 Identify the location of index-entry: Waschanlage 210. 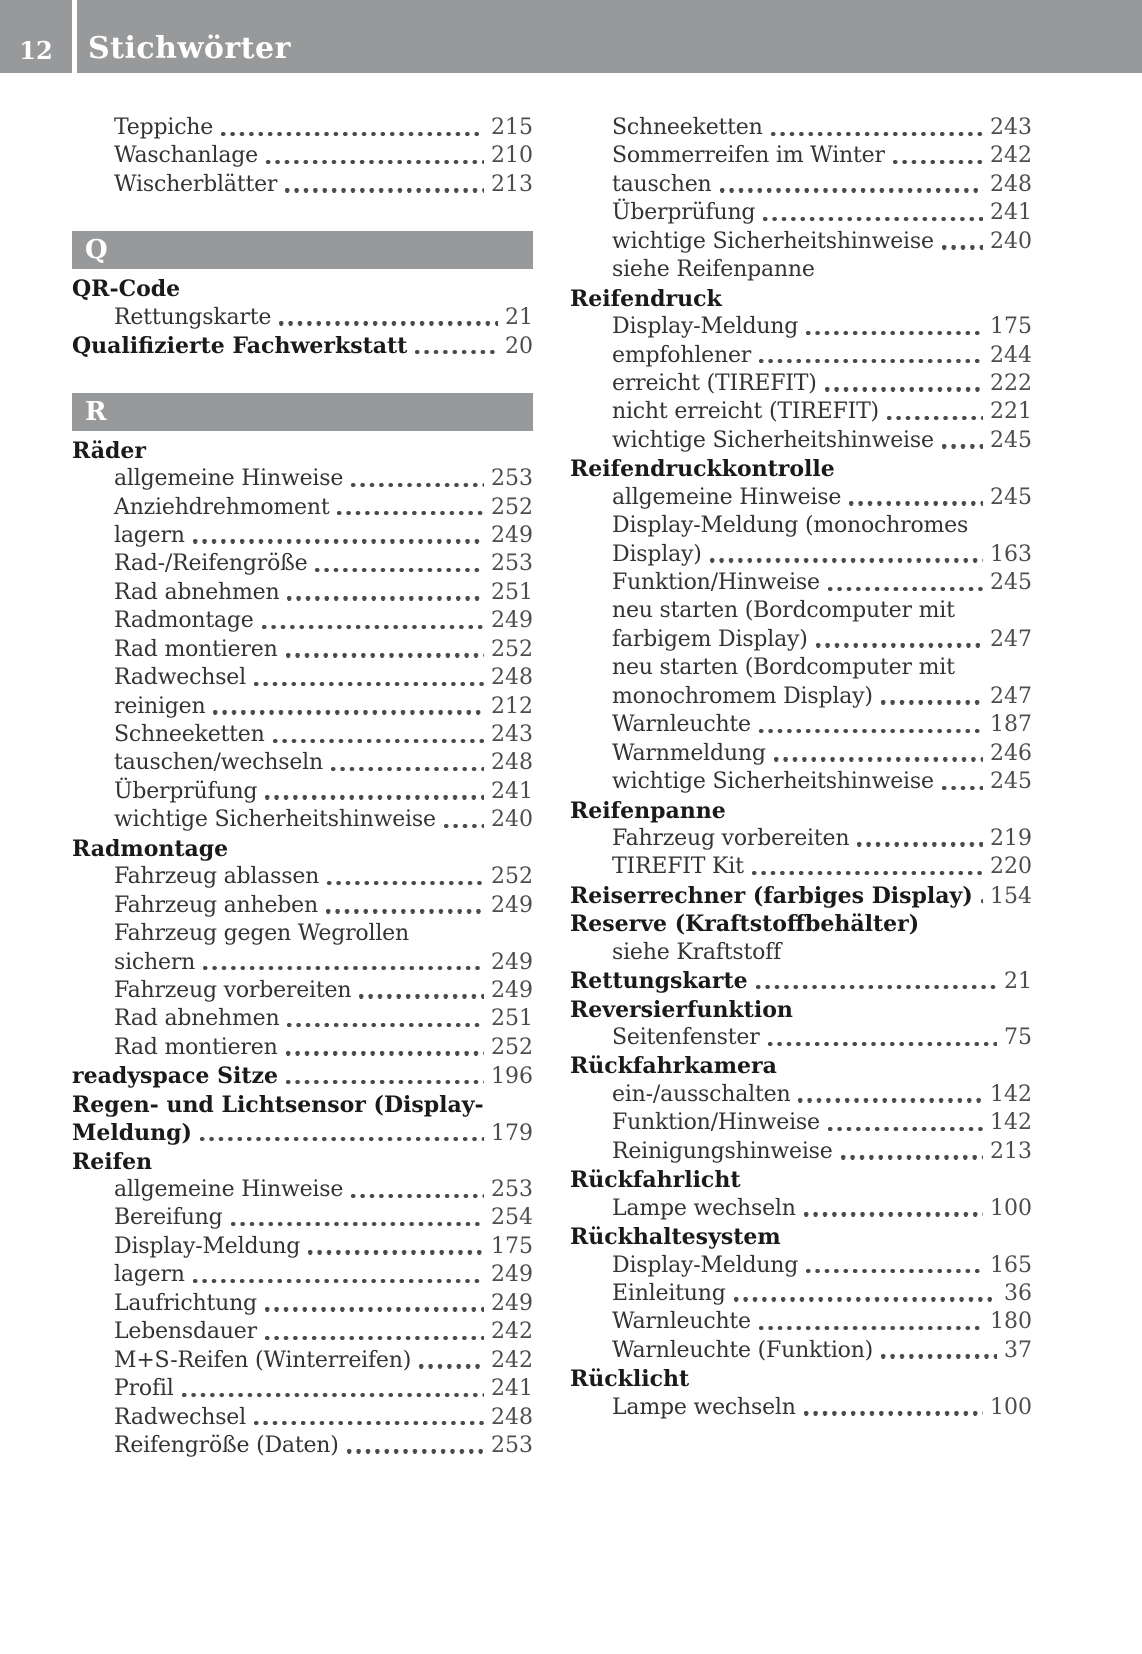
(302, 156).